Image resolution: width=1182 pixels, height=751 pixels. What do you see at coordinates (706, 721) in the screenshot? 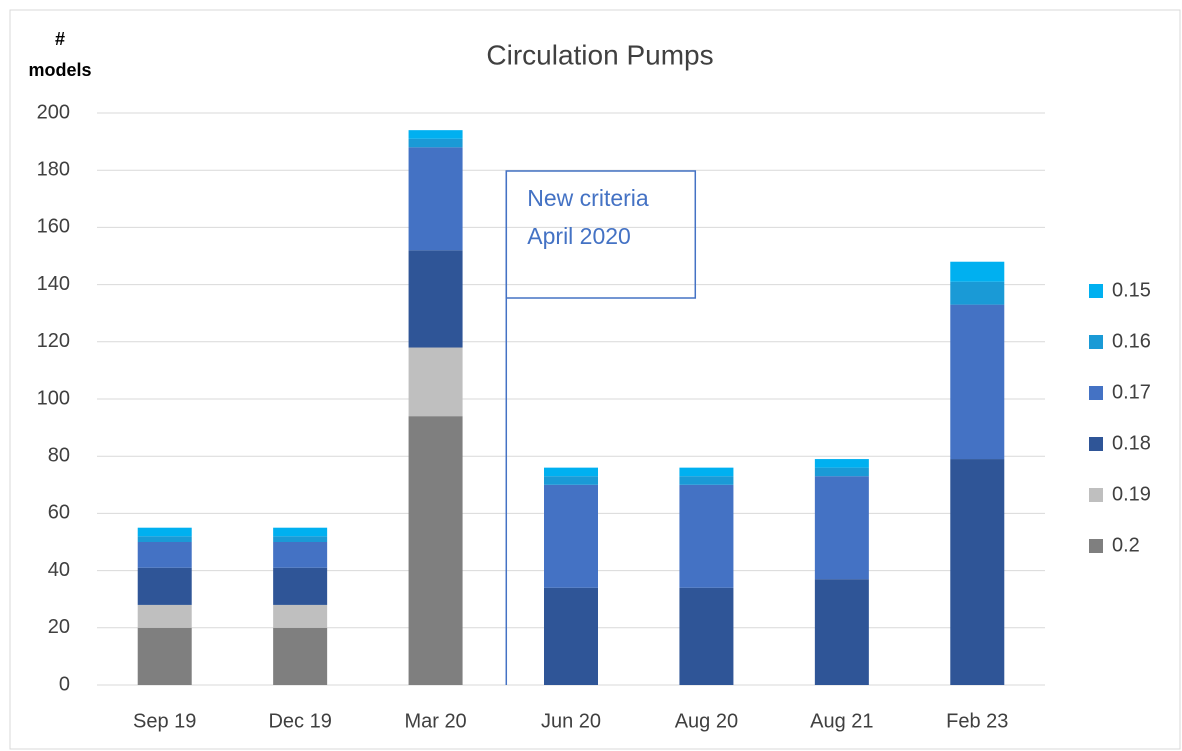
I see `x-tick-label: Aug 20` at bounding box center [706, 721].